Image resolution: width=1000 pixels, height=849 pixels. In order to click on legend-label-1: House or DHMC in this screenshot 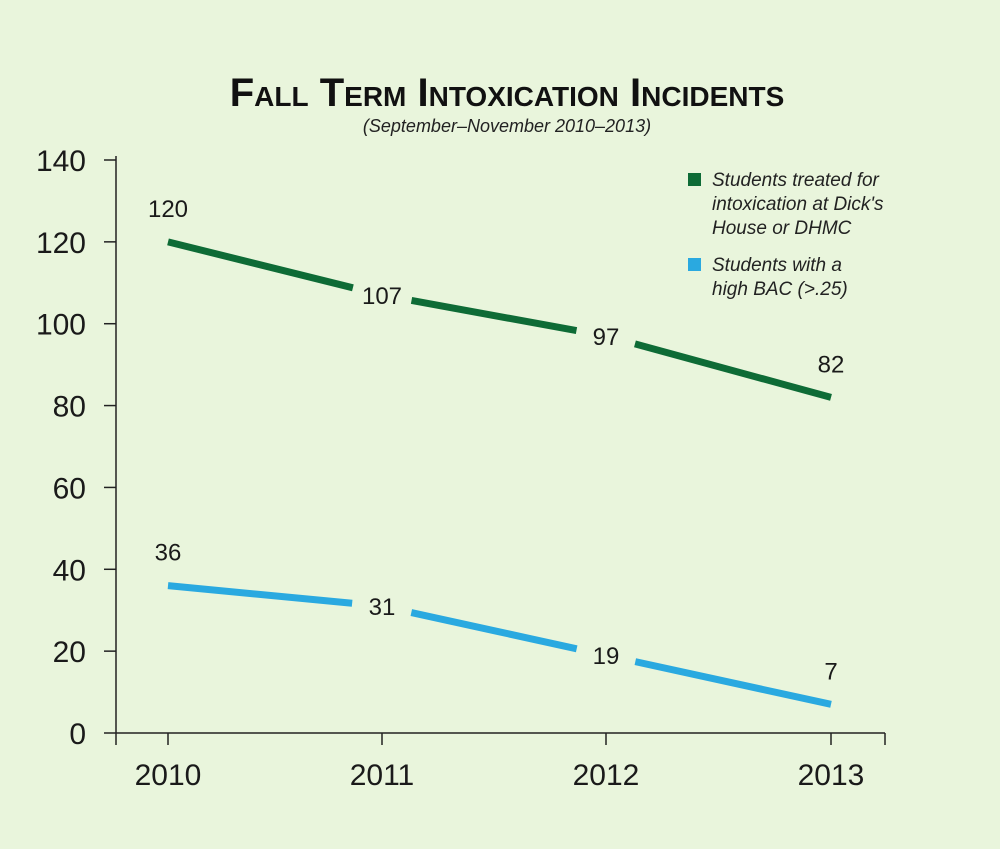, I will do `click(782, 228)`.